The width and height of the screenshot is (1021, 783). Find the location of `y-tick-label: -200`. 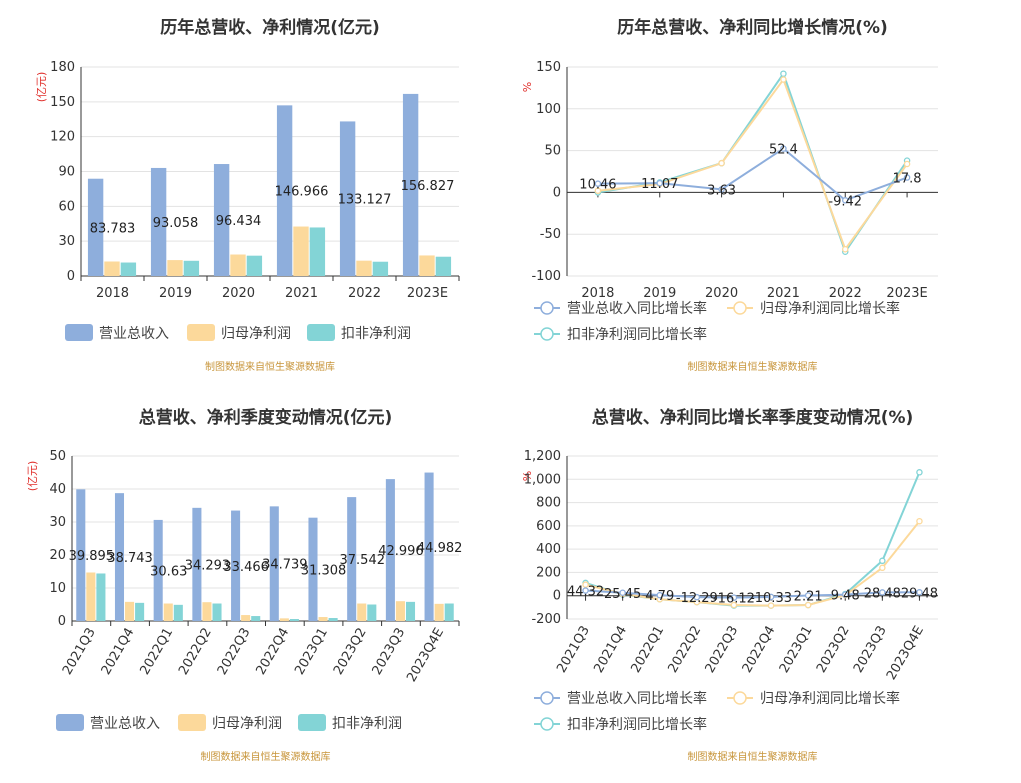

y-tick-label: -200 is located at coordinates (546, 619).